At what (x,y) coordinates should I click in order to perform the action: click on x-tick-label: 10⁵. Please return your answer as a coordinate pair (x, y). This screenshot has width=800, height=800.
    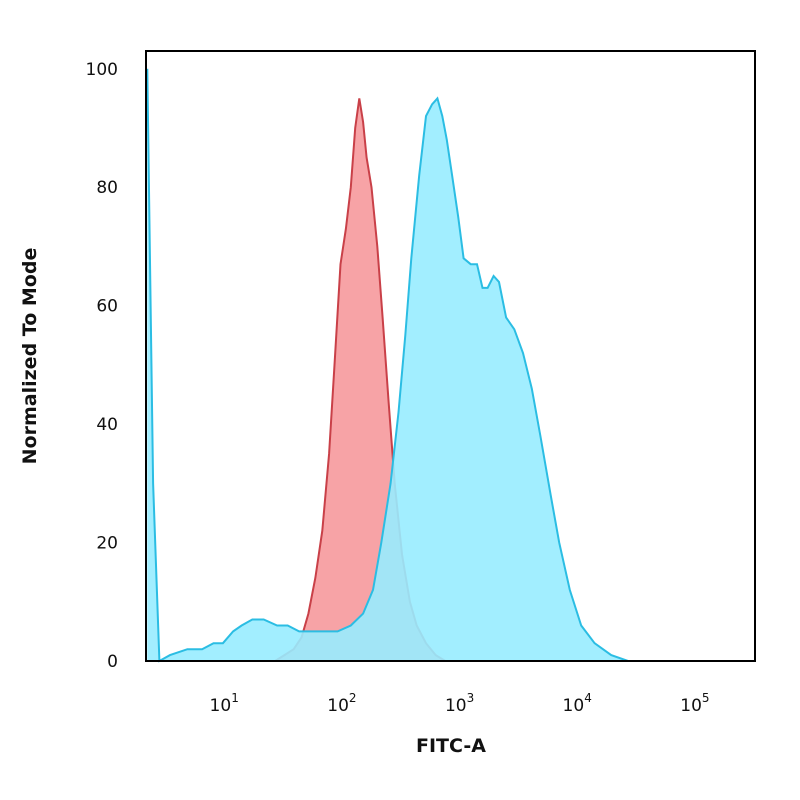
    Looking at the image, I should click on (694, 703).